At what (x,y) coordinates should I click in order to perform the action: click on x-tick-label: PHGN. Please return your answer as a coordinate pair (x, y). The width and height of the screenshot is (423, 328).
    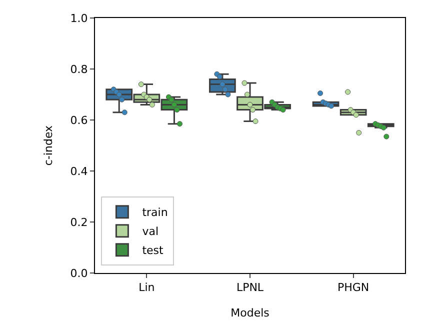
    Looking at the image, I should click on (353, 287).